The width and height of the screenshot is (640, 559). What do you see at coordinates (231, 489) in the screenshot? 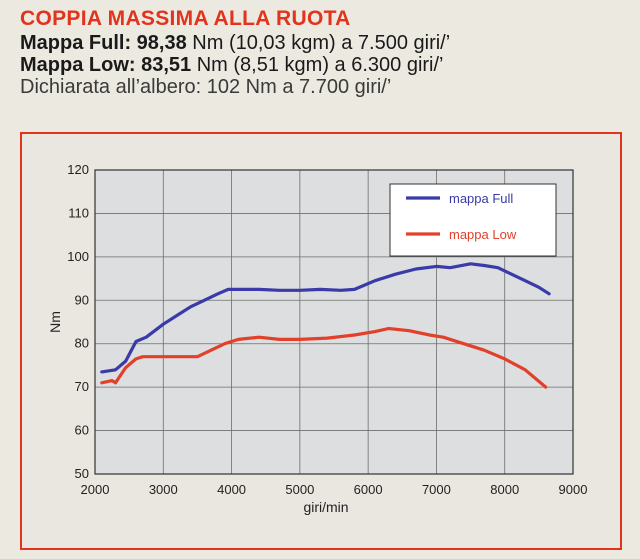
I see `x-tick-label: 4000` at bounding box center [231, 489].